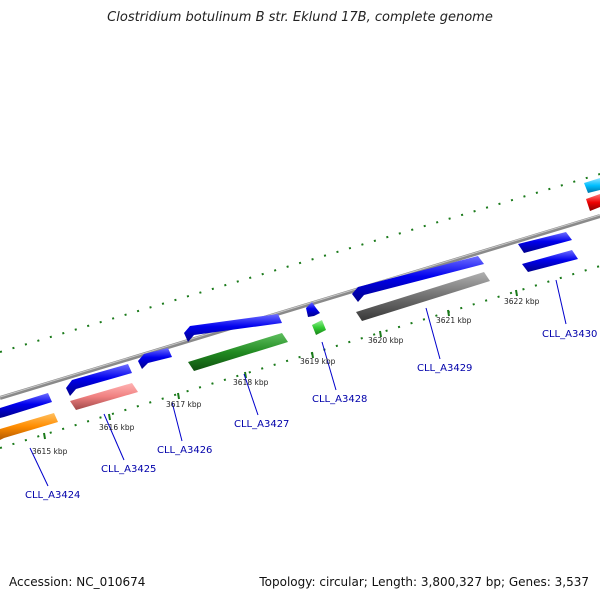  I want to click on scale-label: 3615 kbp, so click(50, 451).